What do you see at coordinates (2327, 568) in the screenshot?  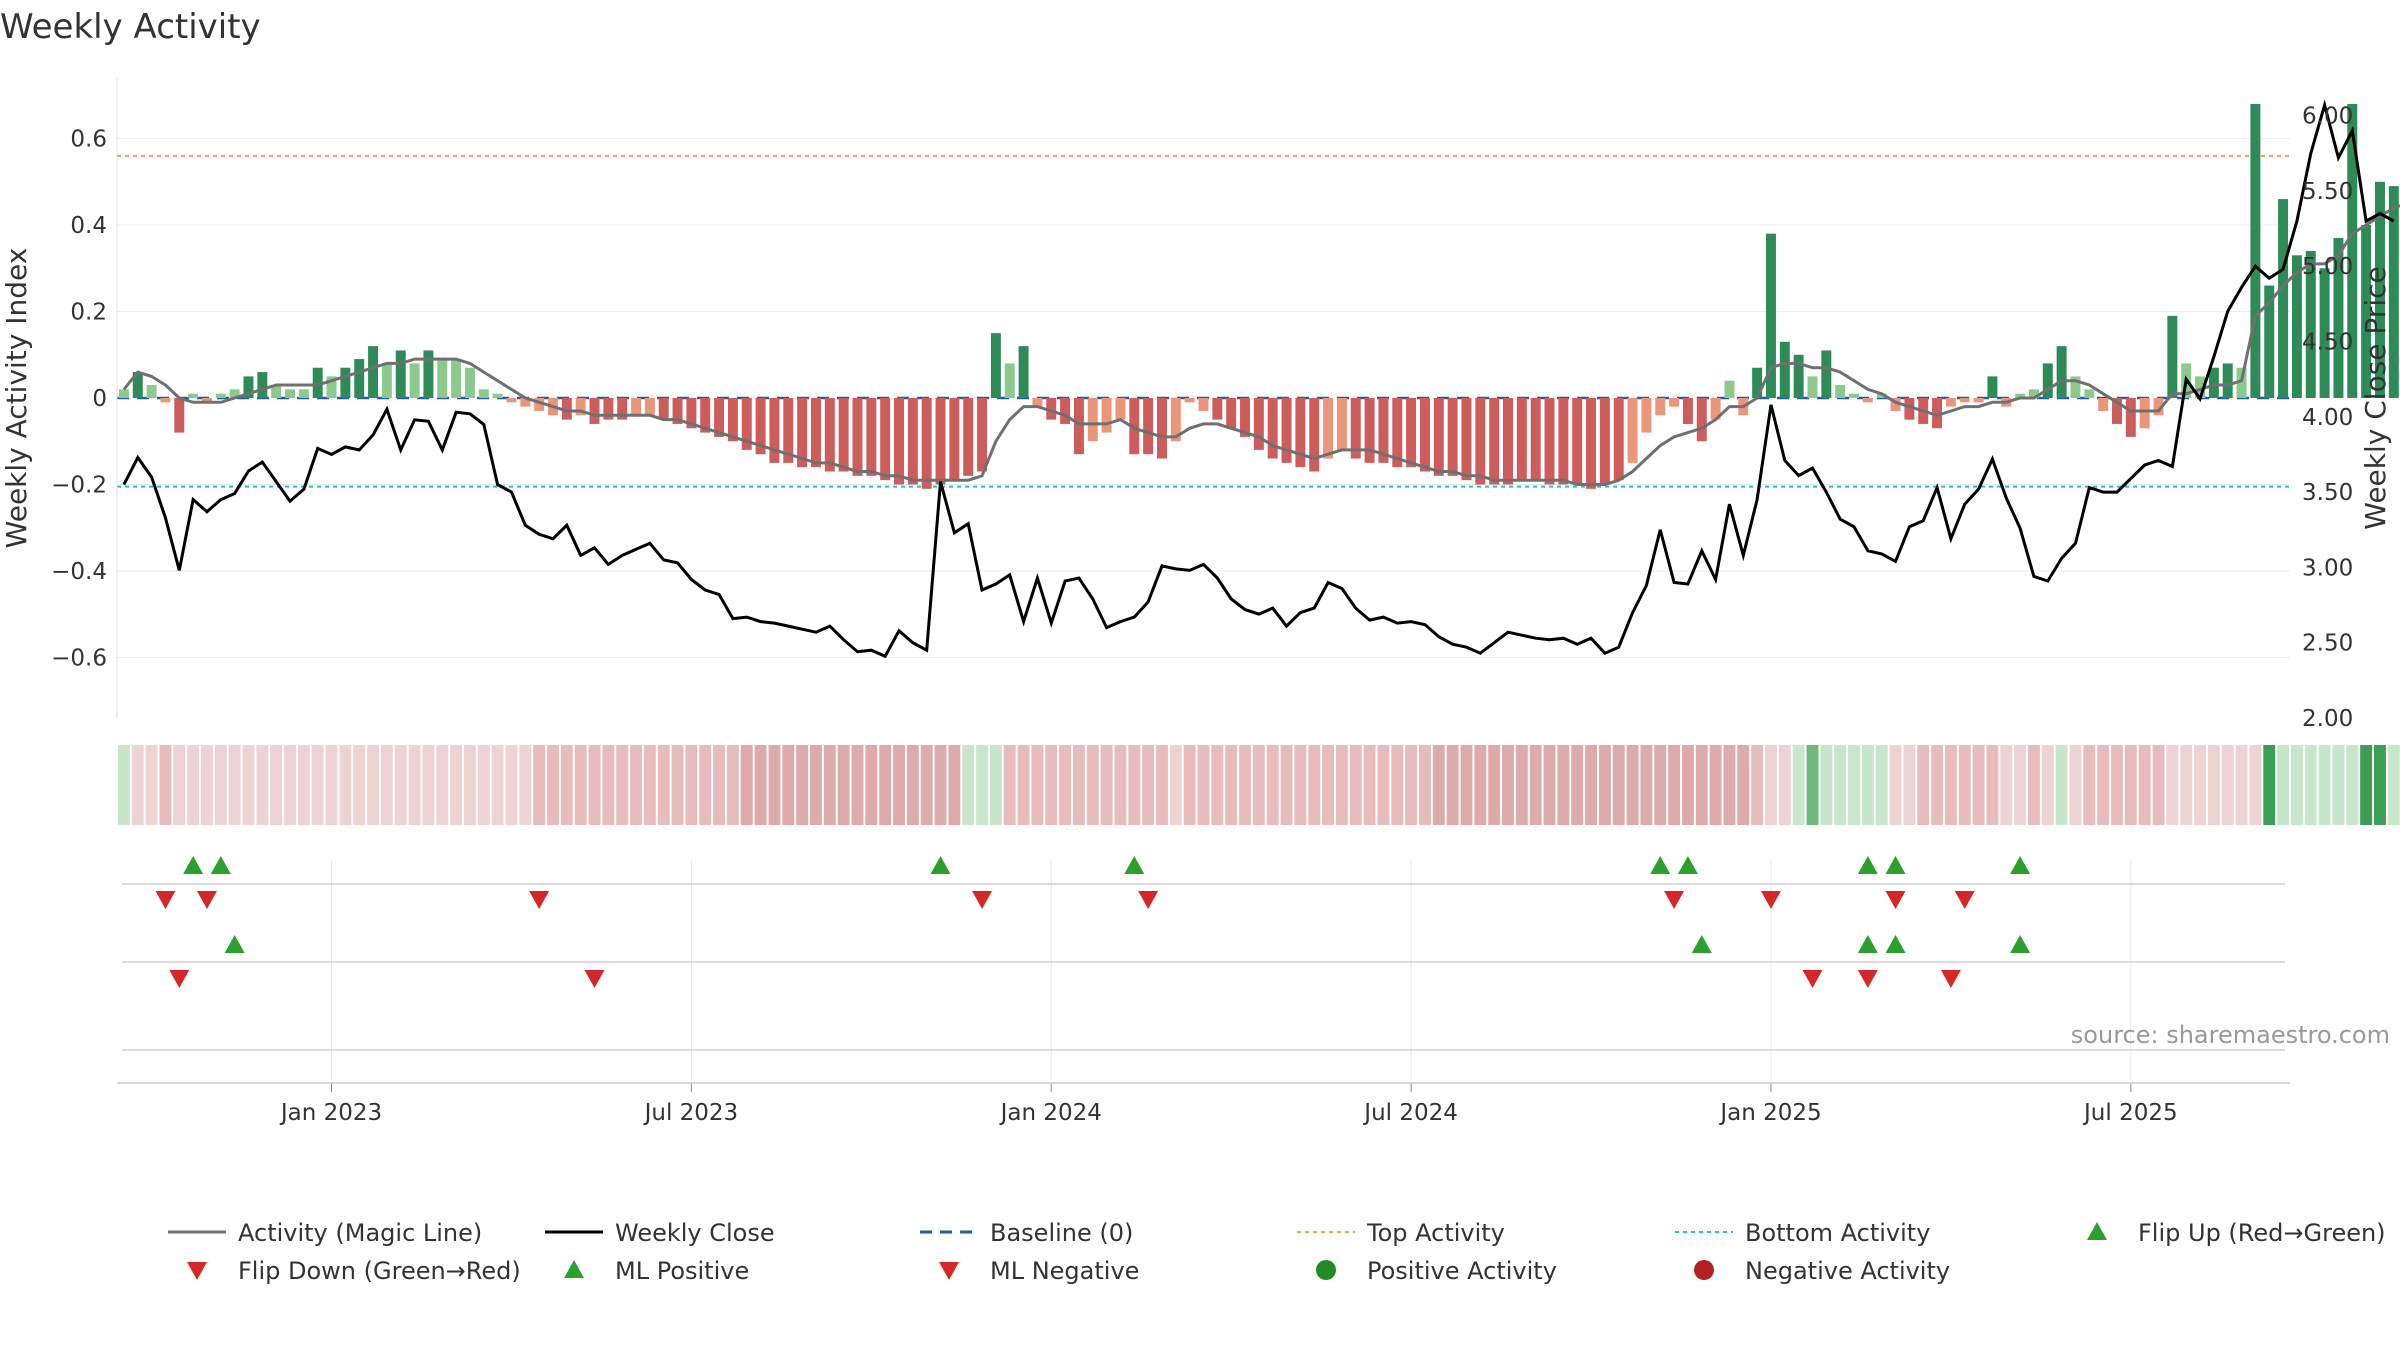 I see `right-tick-label: 3.00` at bounding box center [2327, 568].